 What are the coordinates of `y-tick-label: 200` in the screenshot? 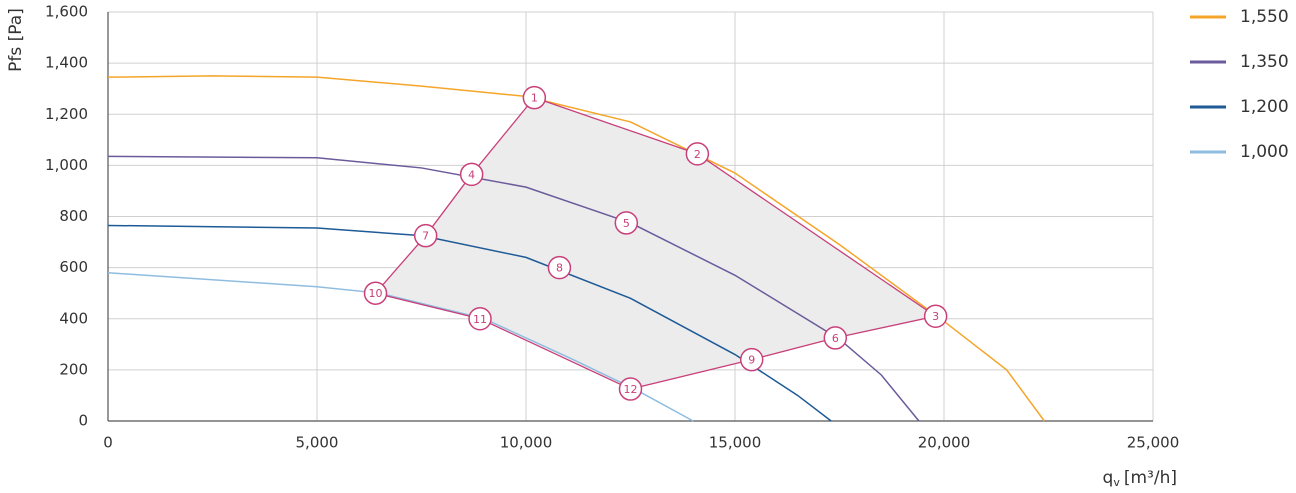 It's located at (73, 369).